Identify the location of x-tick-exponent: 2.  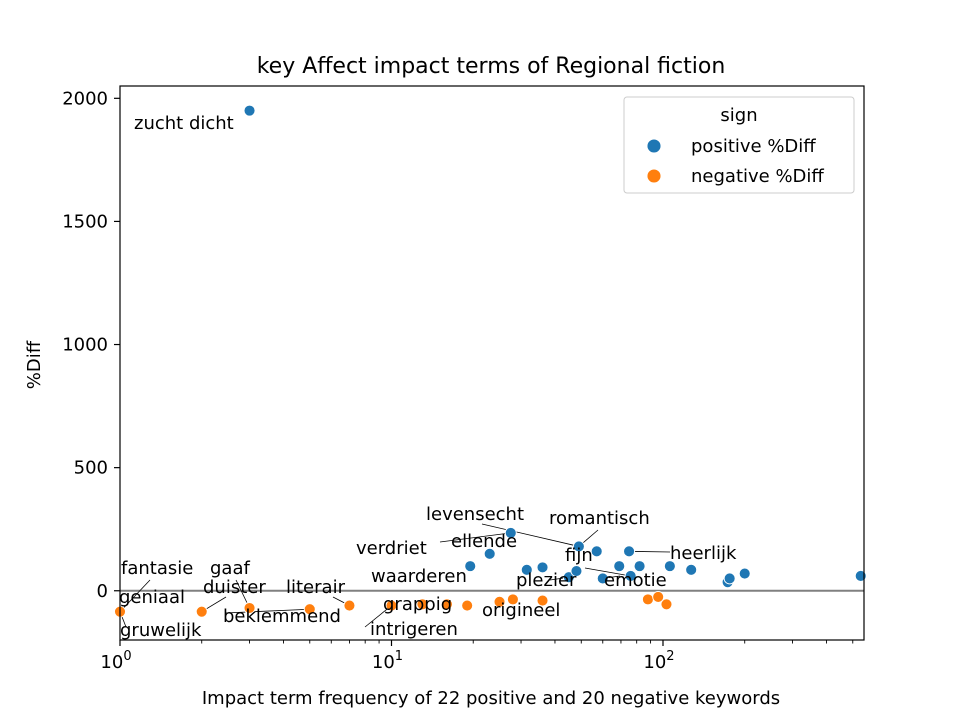
(670, 656).